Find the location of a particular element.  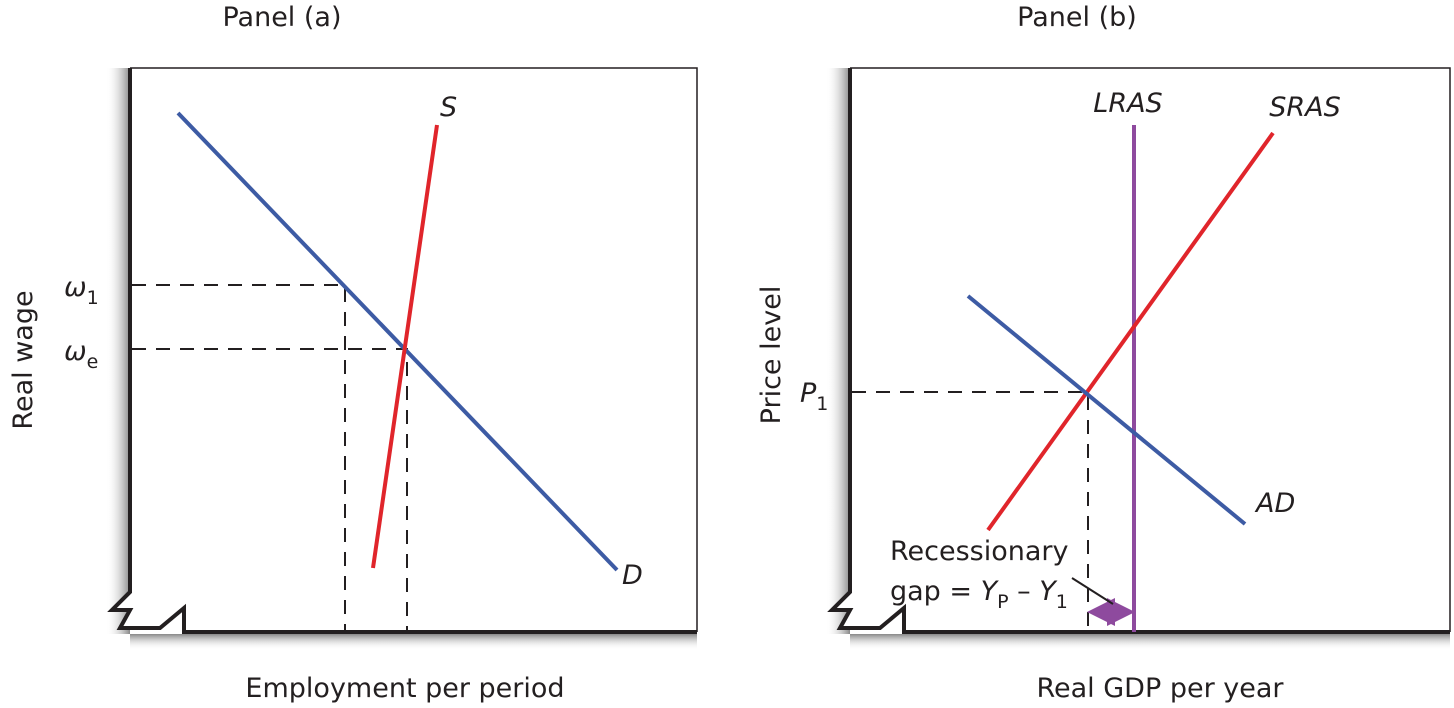

price-1-label: P1 is located at coordinates (814, 396).